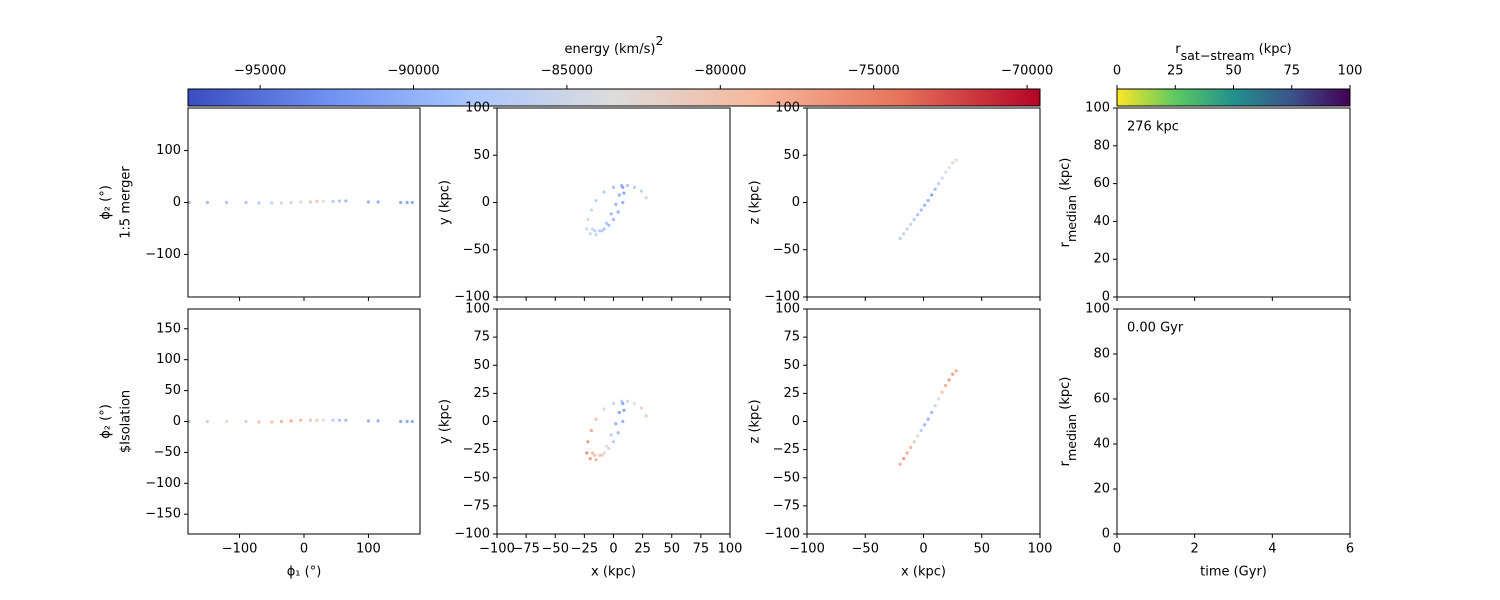 The image size is (1500, 600). I want to click on y-tick-label: 20, so click(1101, 489).